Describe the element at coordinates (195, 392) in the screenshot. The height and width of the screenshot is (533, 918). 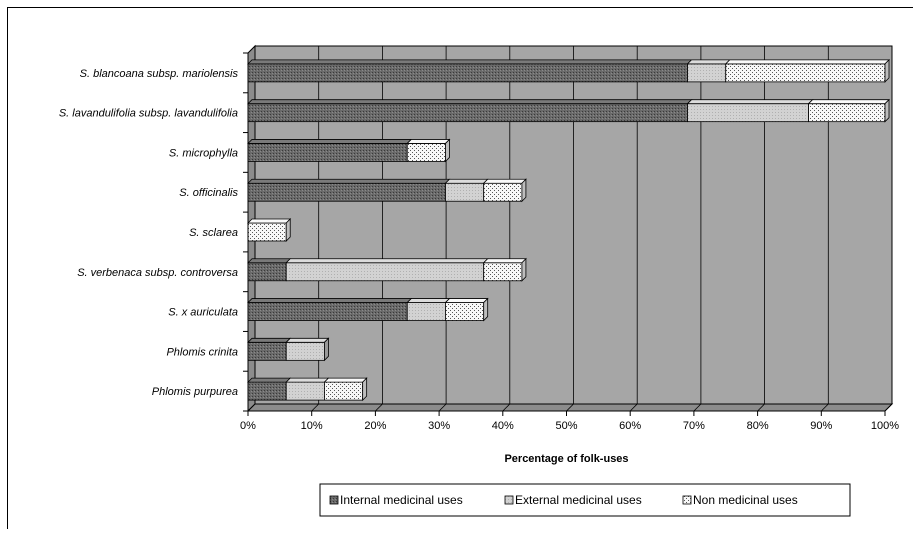
I see `category-label: Phlomis purpurea` at that location.